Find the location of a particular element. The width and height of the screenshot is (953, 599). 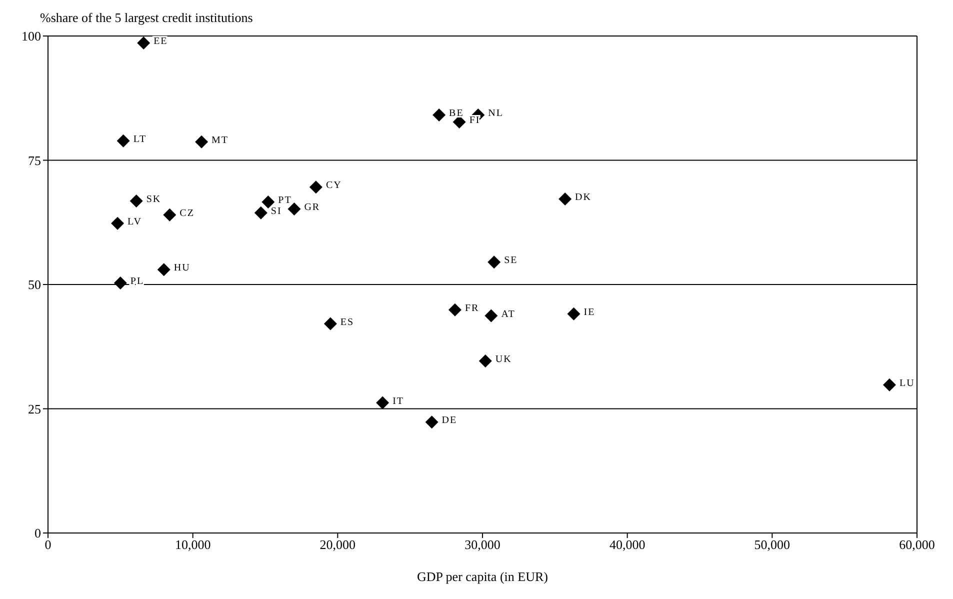

annotation: MT is located at coordinates (220, 140).